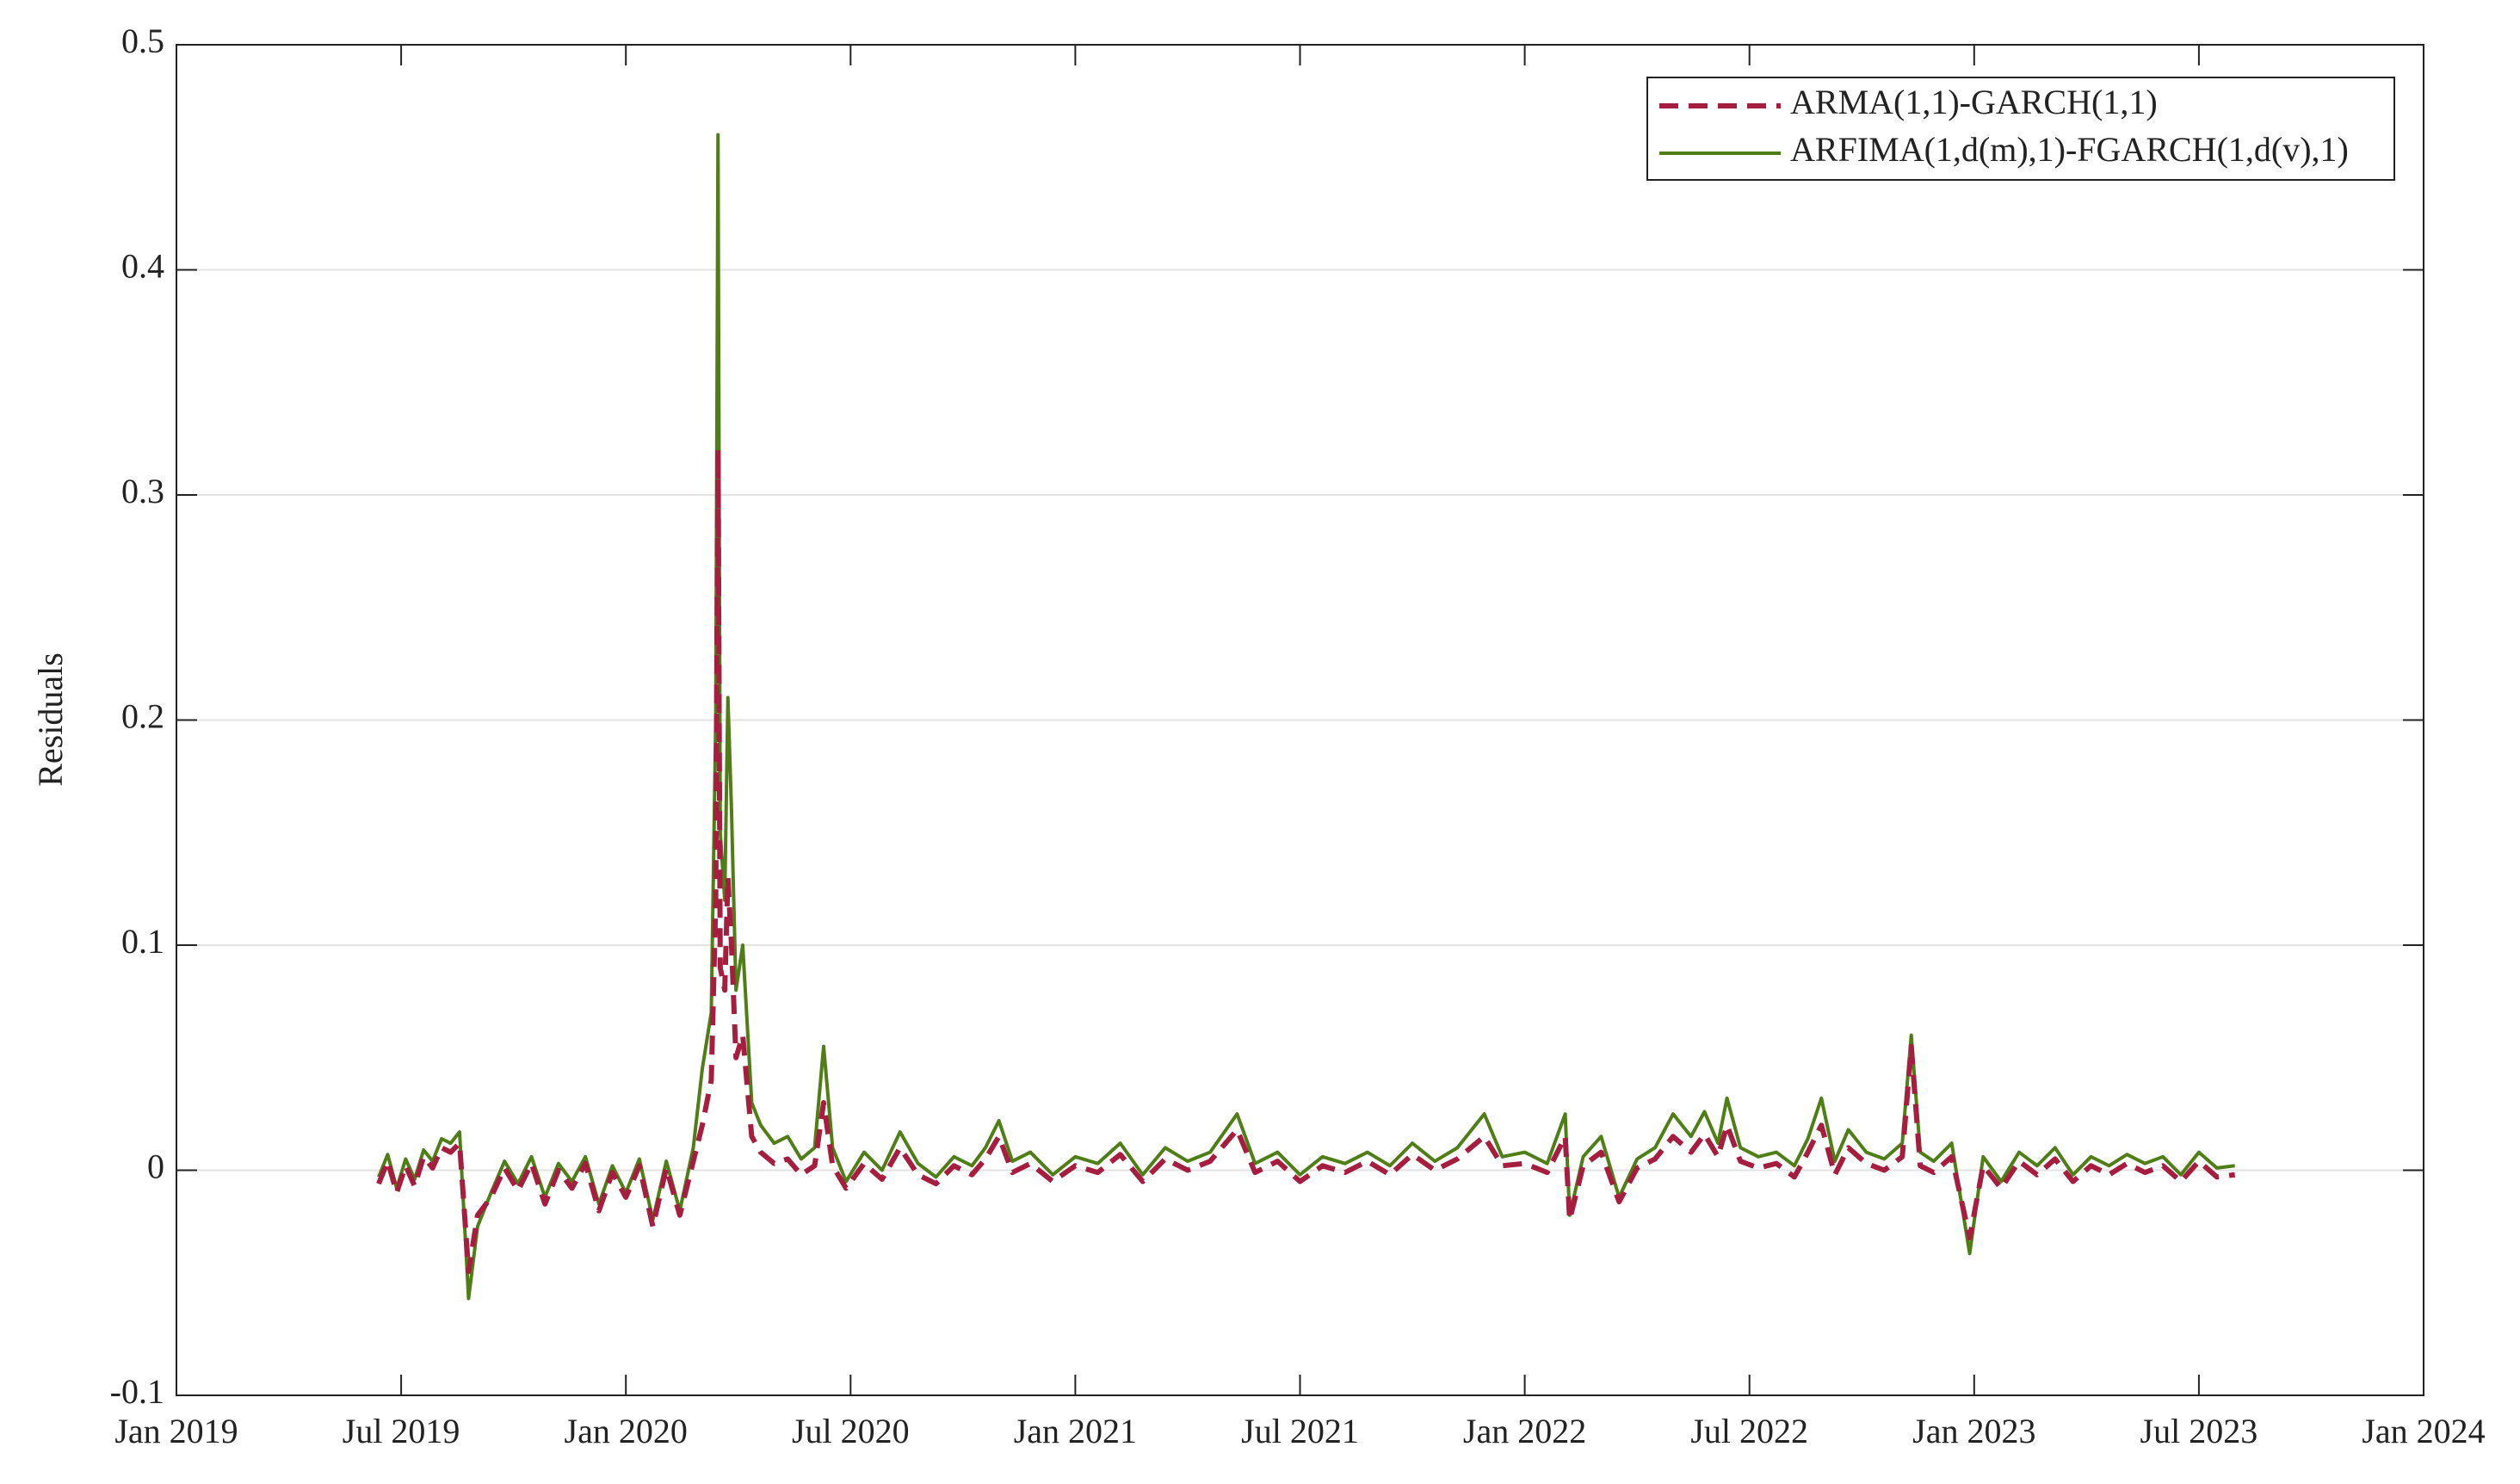 This screenshot has height=1484, width=2520. What do you see at coordinates (1300, 1431) in the screenshot?
I see `x-tick-label: Jul 2021` at bounding box center [1300, 1431].